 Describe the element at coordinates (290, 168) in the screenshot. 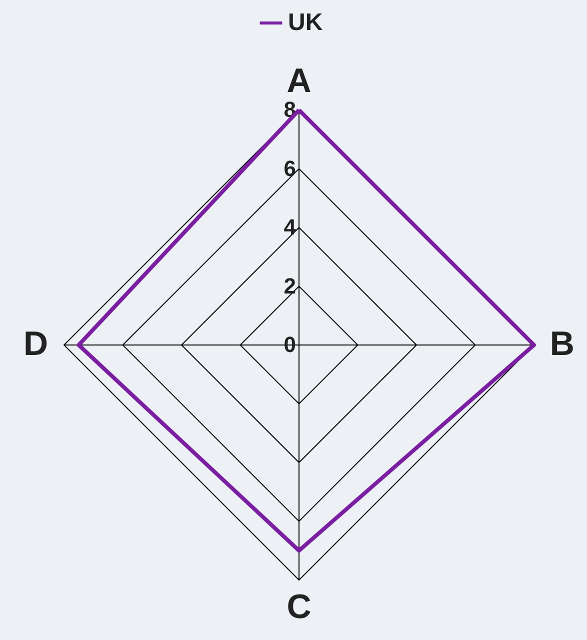

I see `y-tick-label: 6` at that location.